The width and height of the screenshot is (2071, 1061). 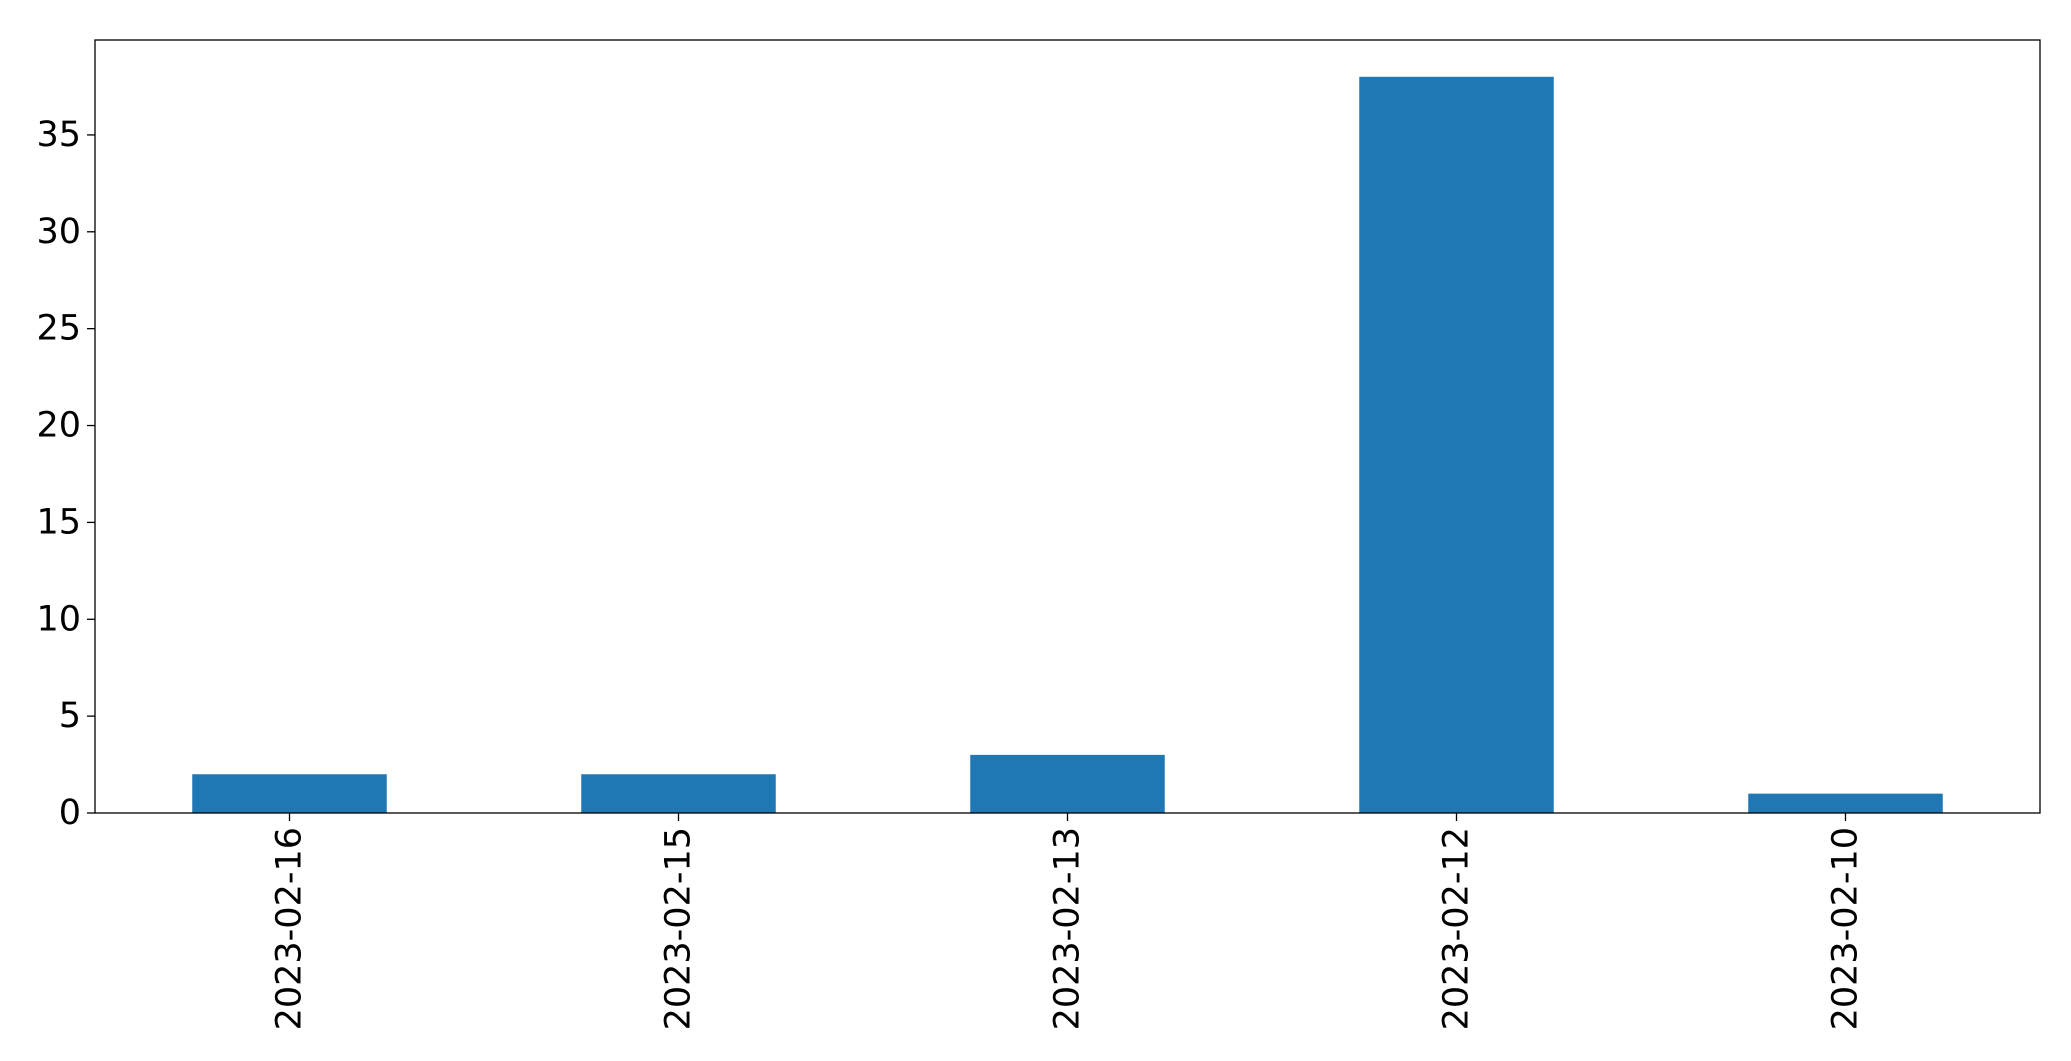 I want to click on y-axis: 0 5 10 15 20 25 30 35, so click(x=65, y=474).